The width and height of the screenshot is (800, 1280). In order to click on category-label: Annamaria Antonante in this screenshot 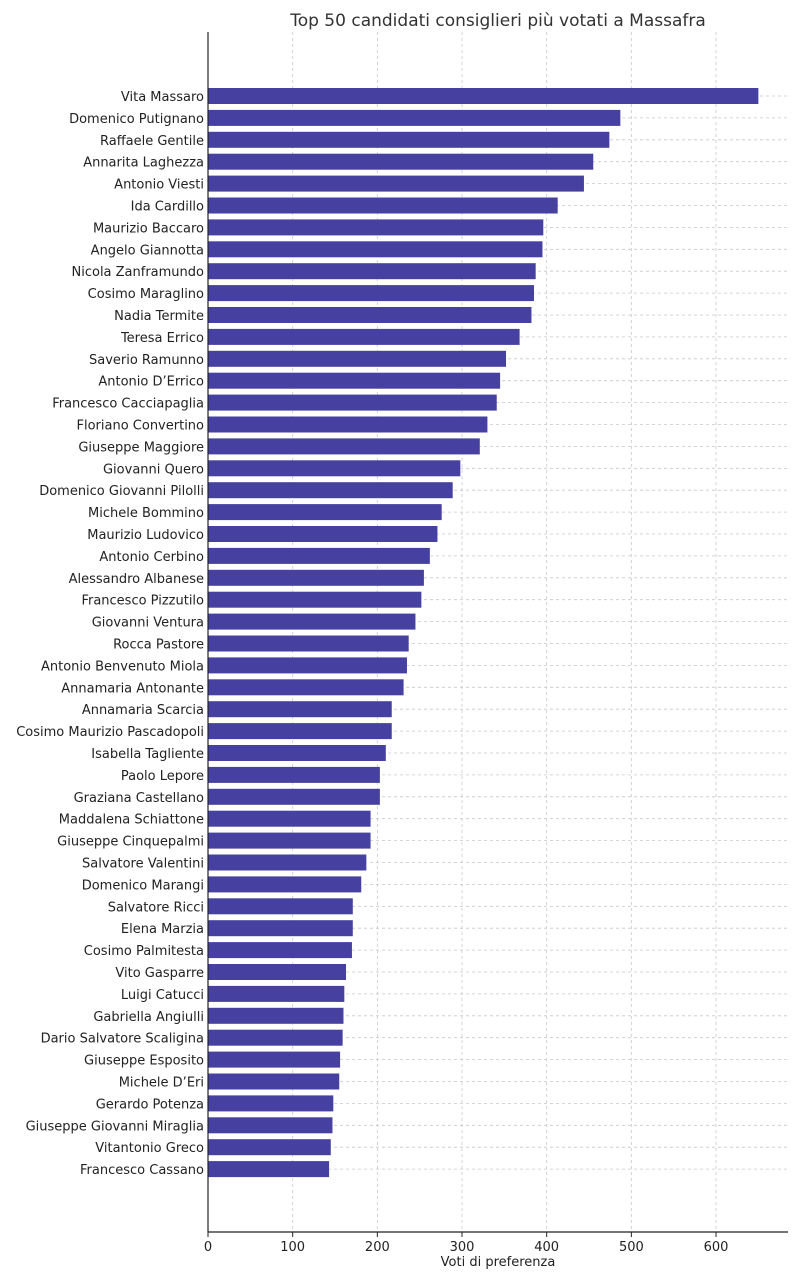, I will do `click(132, 688)`.